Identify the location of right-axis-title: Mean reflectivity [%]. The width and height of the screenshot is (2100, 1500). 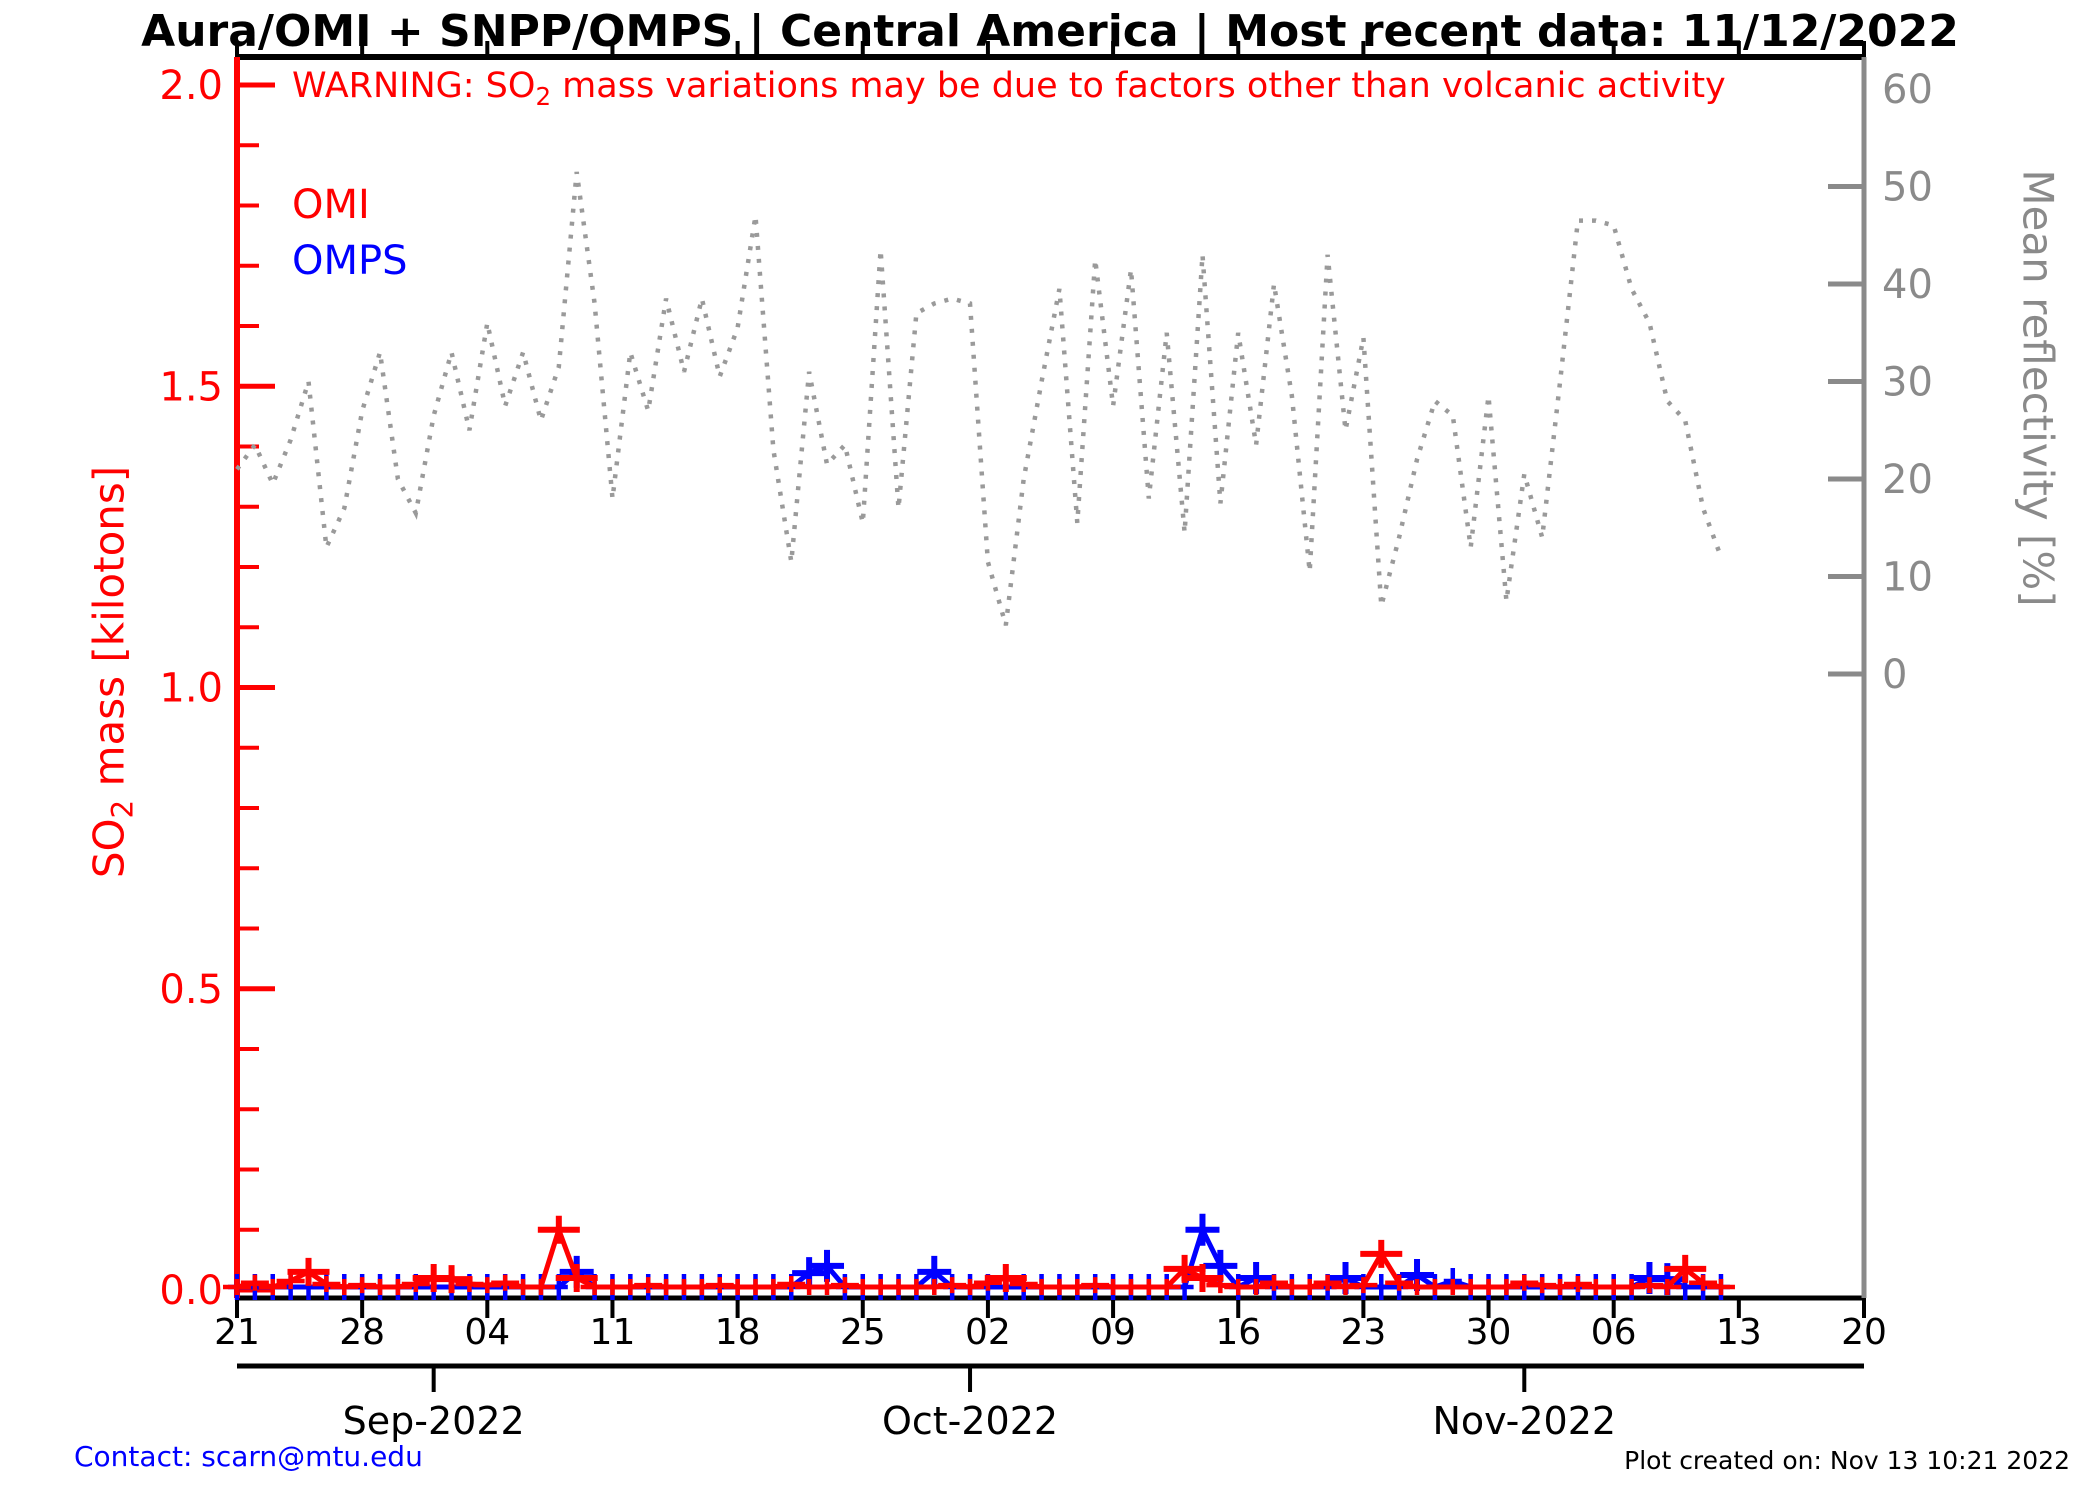
(2038, 388).